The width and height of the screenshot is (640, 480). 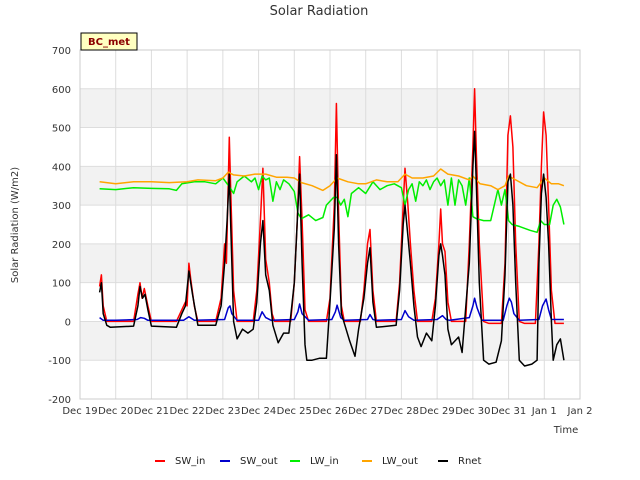 I want to click on legend-item-lw-out: LW_out, so click(x=390, y=461).